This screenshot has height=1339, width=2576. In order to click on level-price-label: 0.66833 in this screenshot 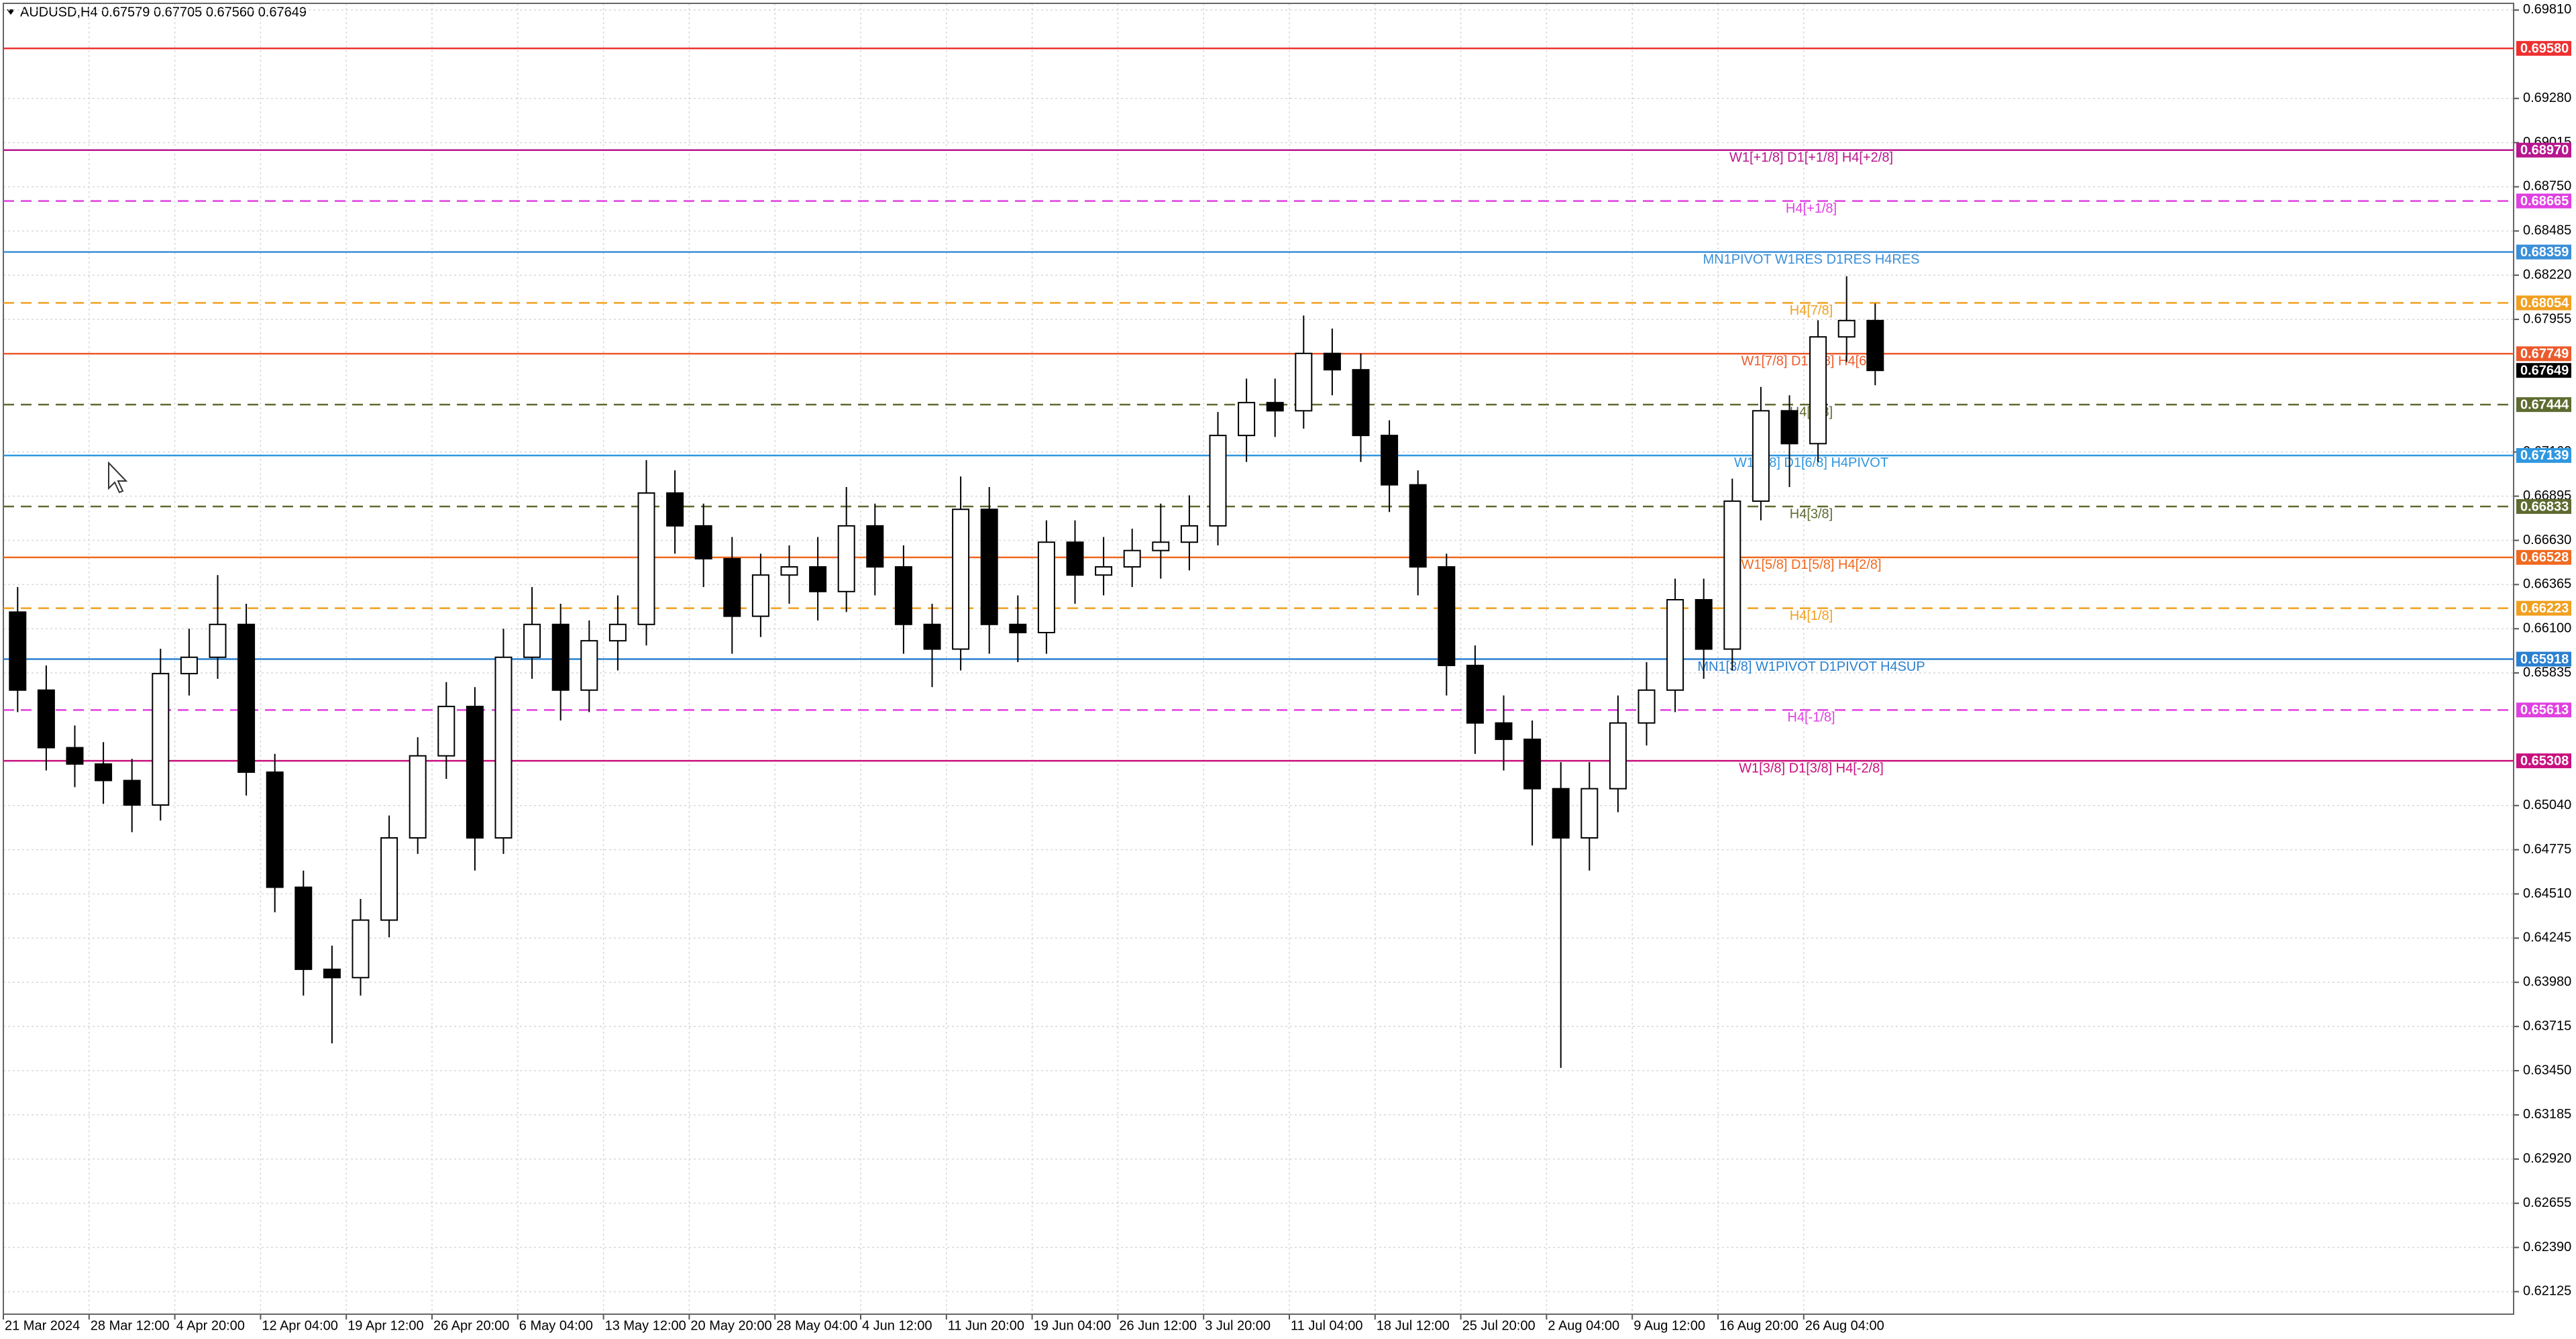, I will do `click(2544, 506)`.